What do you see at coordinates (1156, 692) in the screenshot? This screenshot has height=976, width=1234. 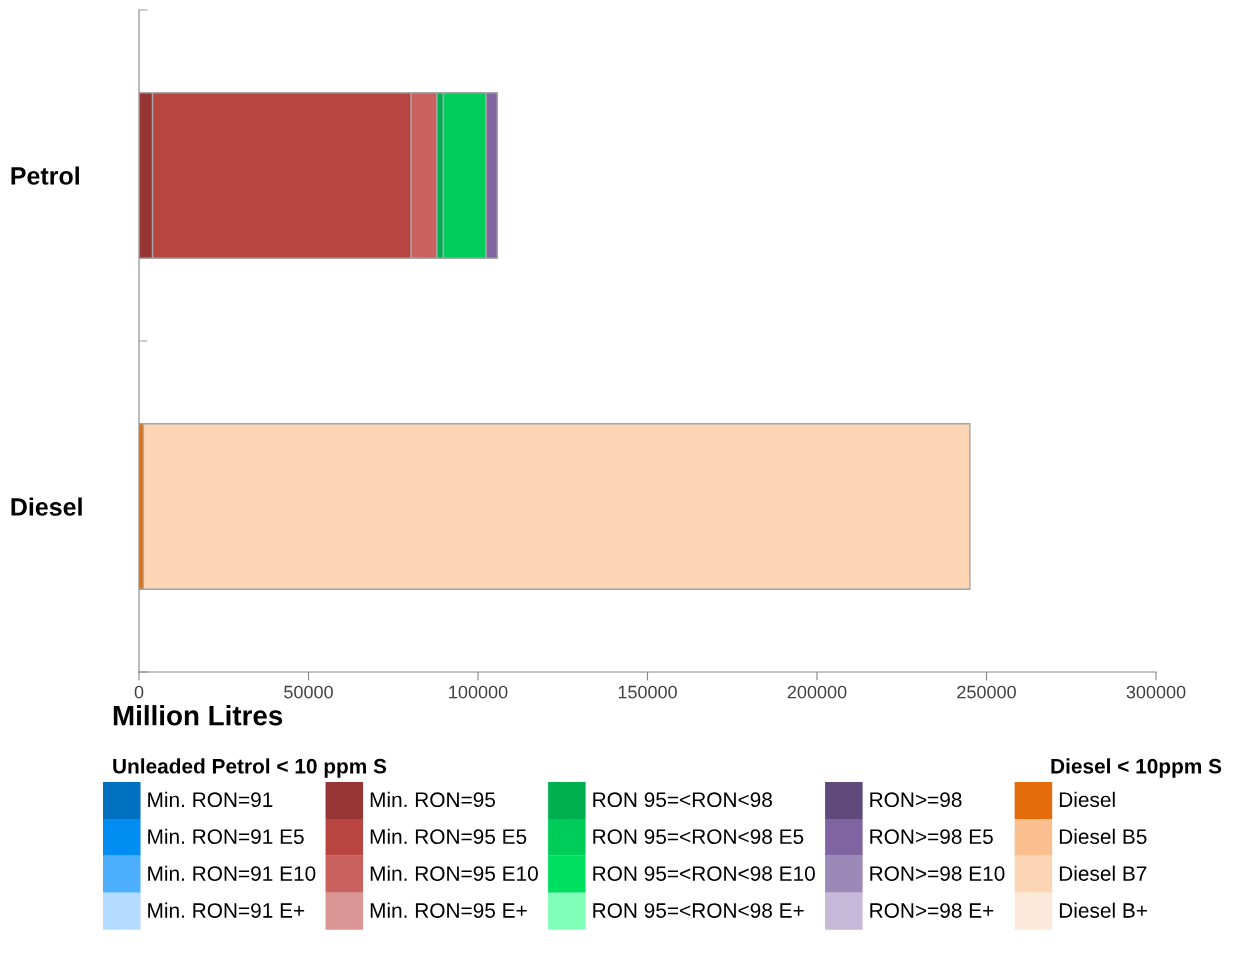 I see `x-tick-label: 300000` at bounding box center [1156, 692].